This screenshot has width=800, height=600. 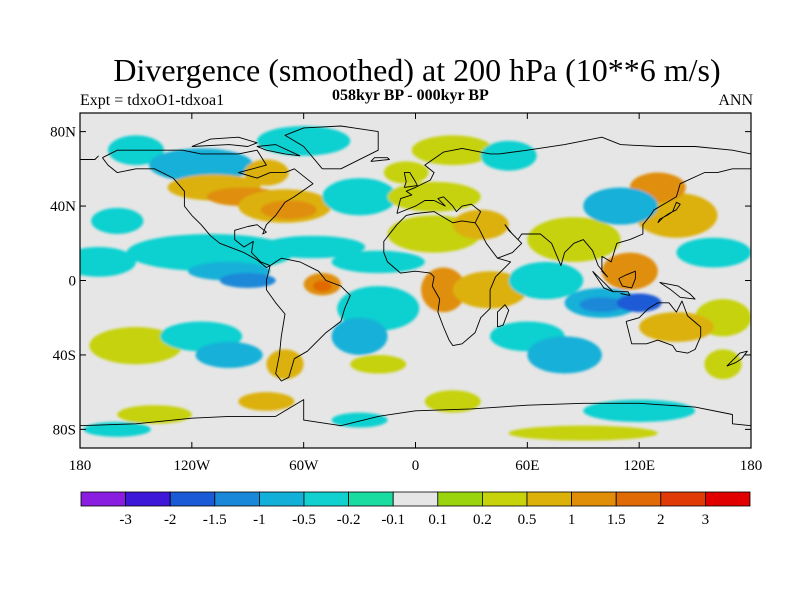 What do you see at coordinates (616, 520) in the screenshot?
I see `colorbar-label-11: 1.5` at bounding box center [616, 520].